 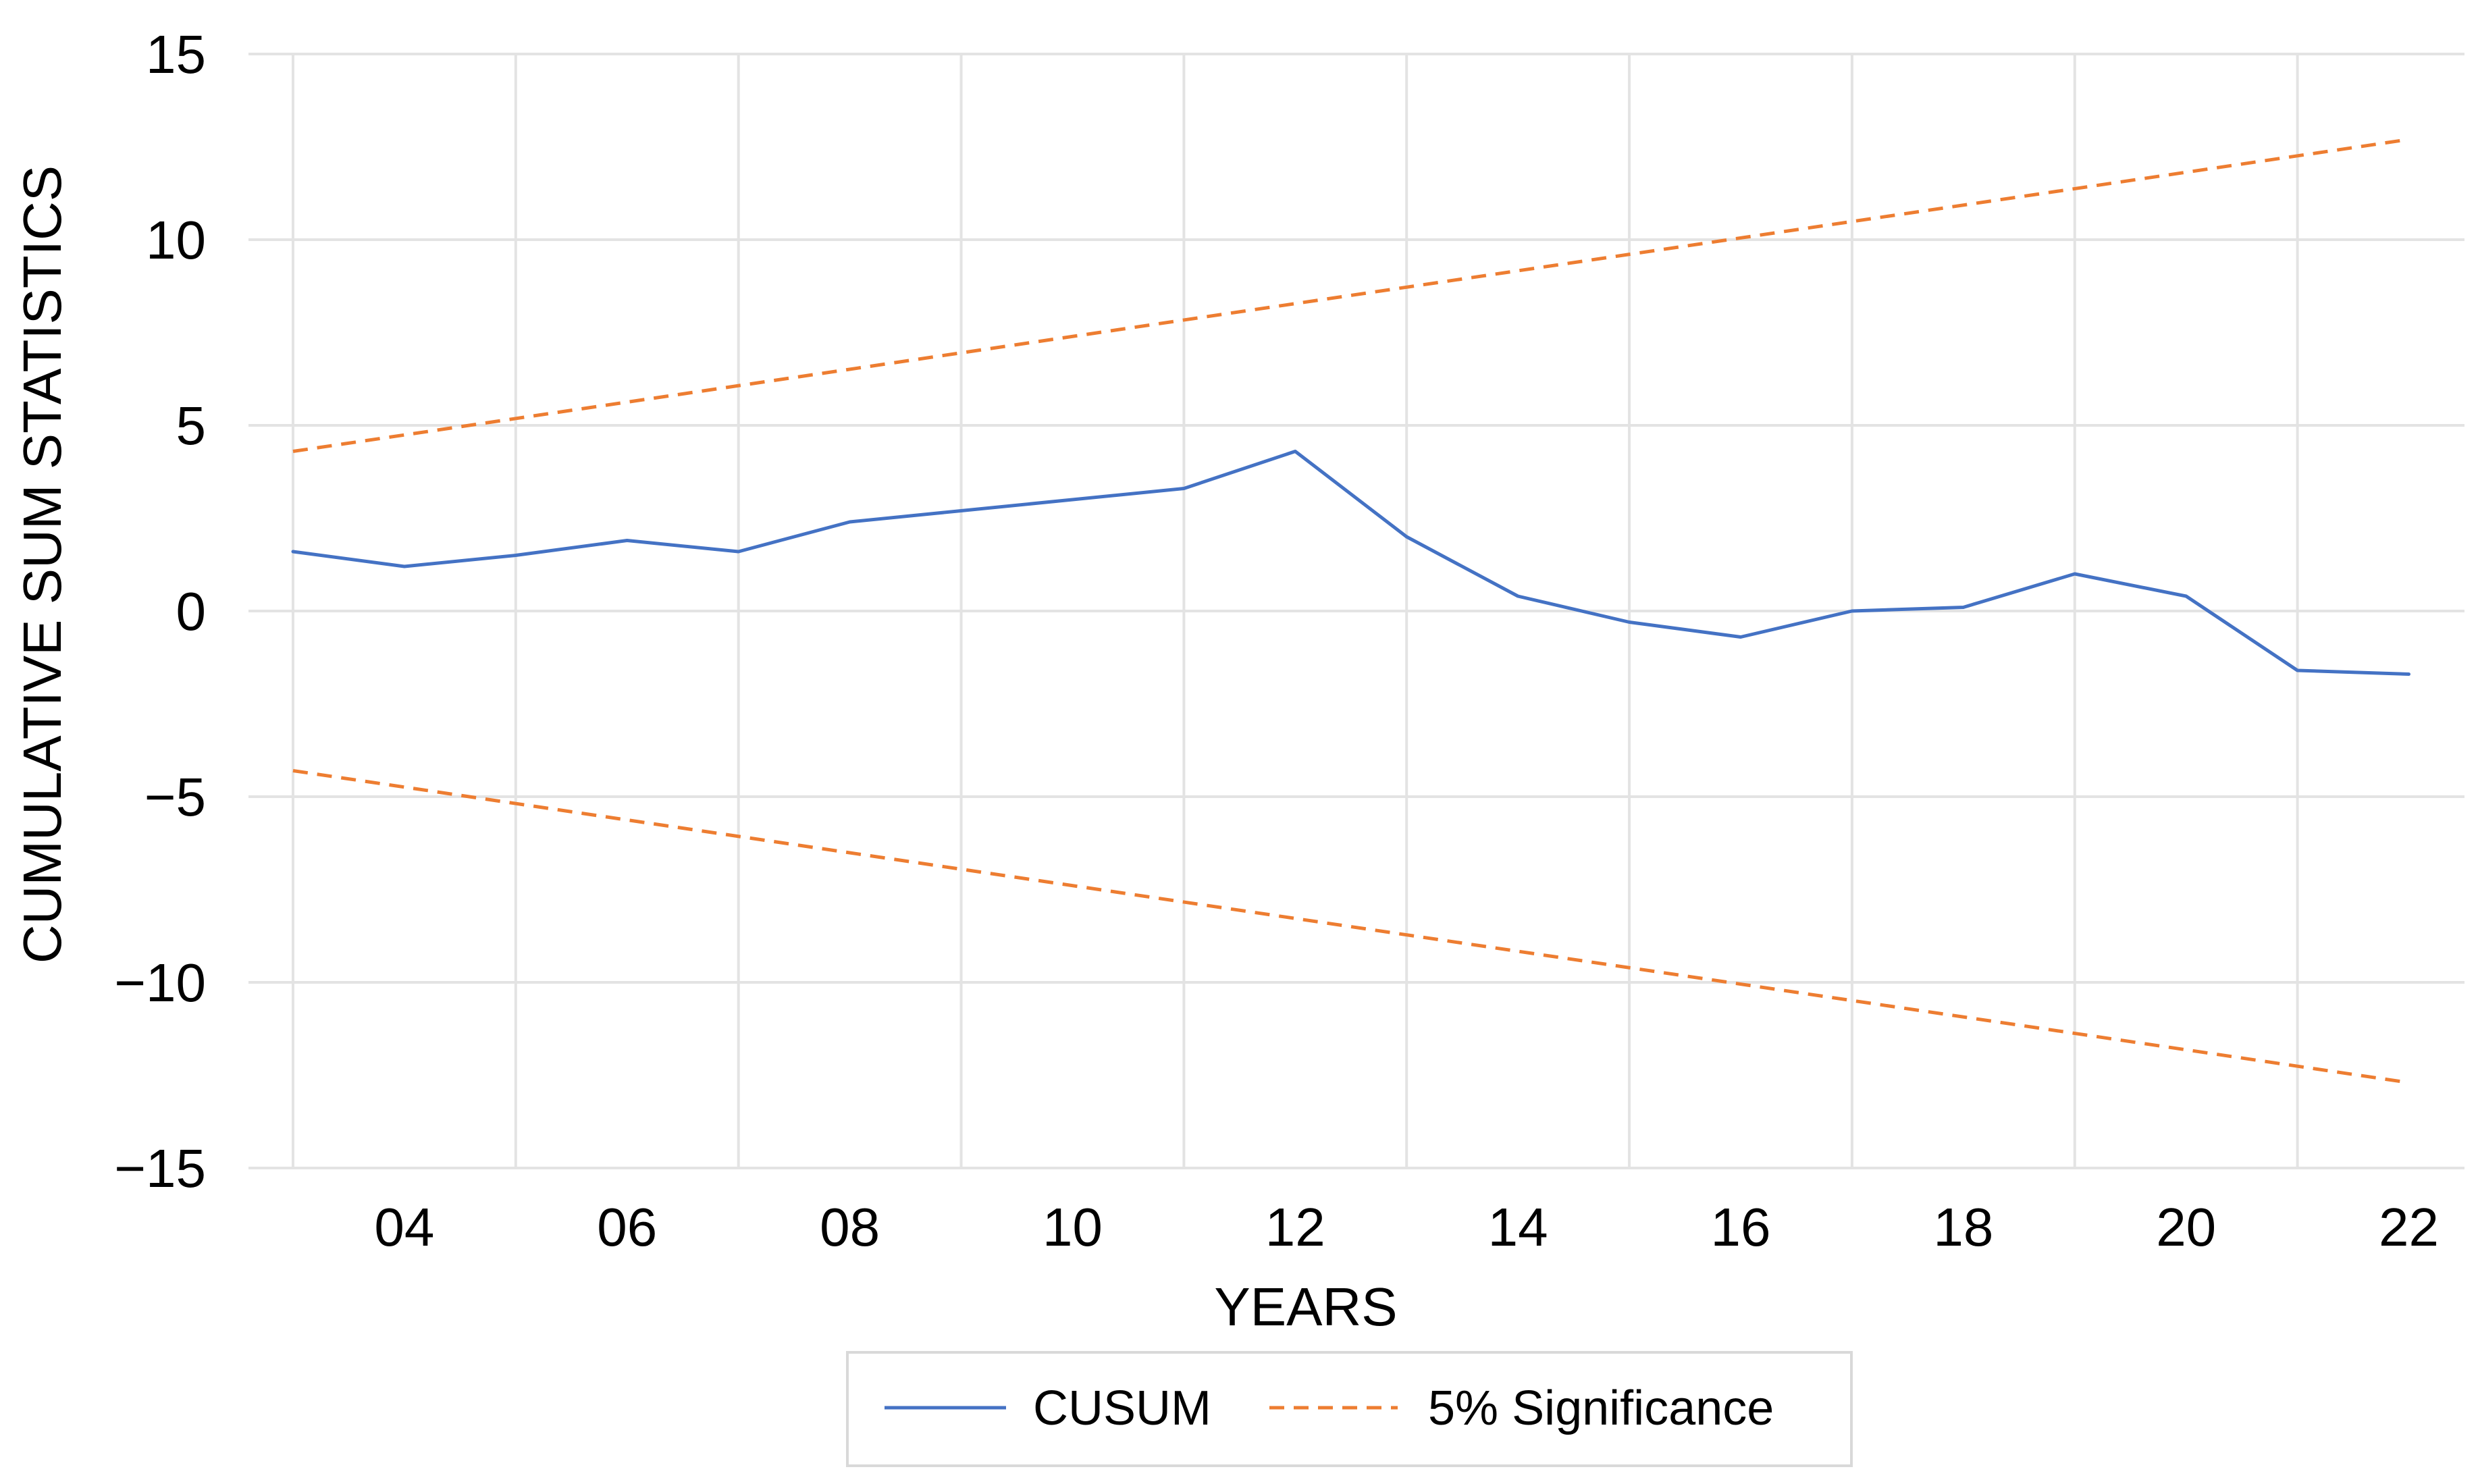 What do you see at coordinates (160, 611) in the screenshot?
I see `y-axis-ticks: 15 10 5 0 −5 −10 −15` at bounding box center [160, 611].